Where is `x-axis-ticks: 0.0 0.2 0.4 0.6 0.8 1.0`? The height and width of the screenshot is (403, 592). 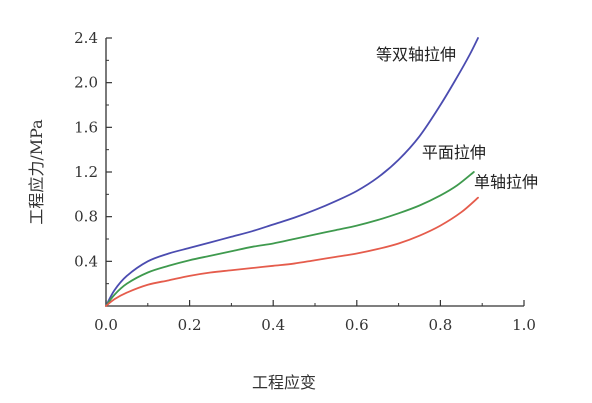
x-axis-ticks: 0.0 0.2 0.4 0.6 0.8 1.0 is located at coordinates (315, 317).